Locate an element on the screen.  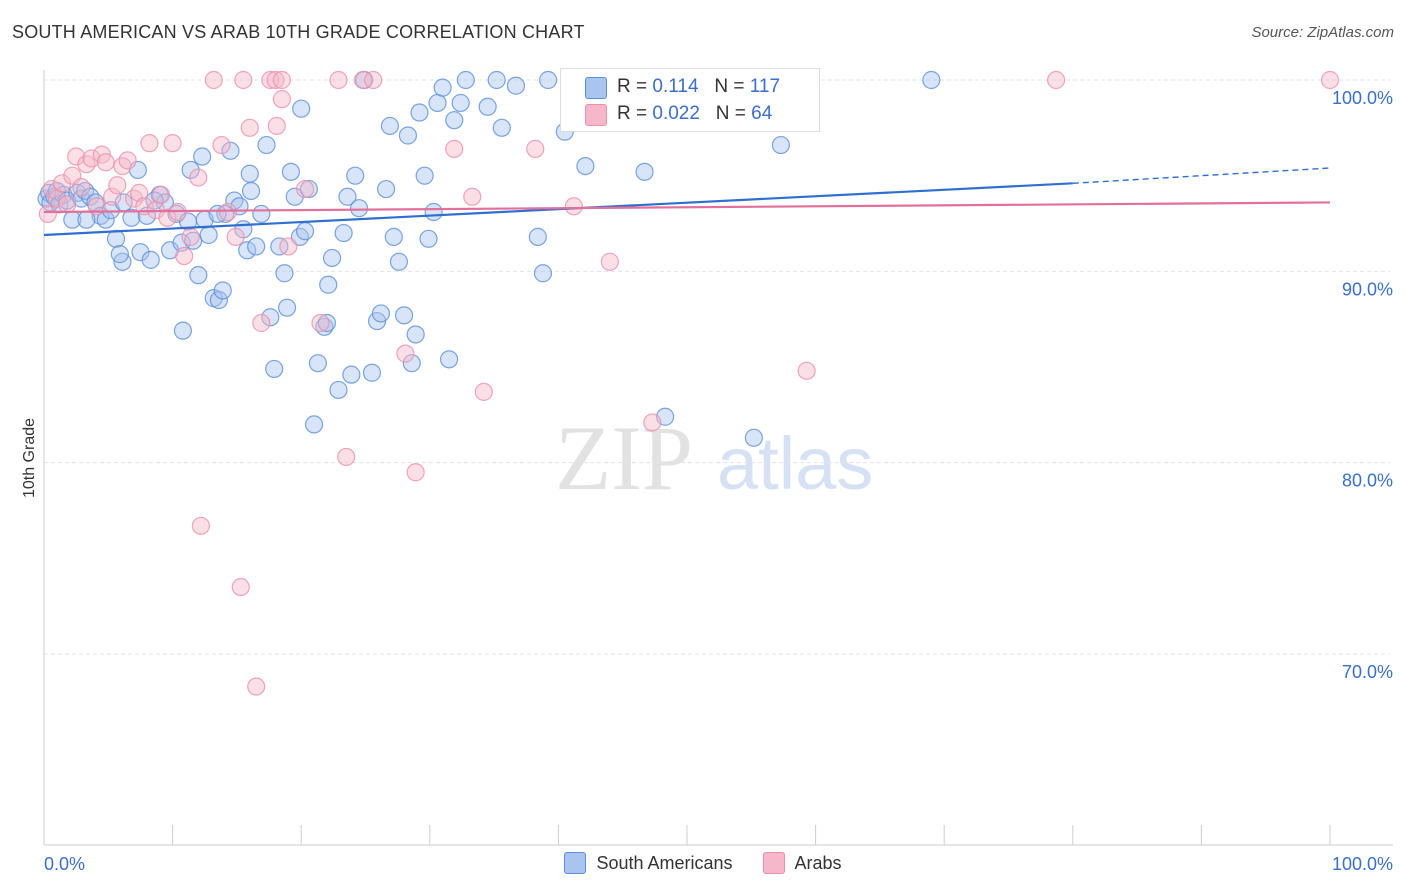
x-tick-label: 100.0% is located at coordinates (1362, 864).